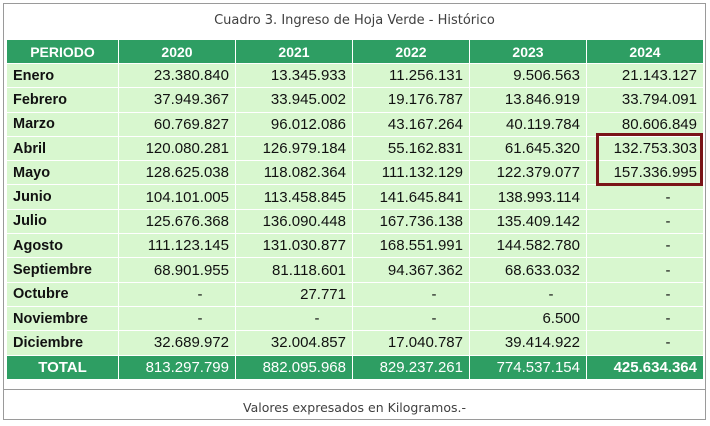 The image size is (710, 426). What do you see at coordinates (411, 343) in the screenshot?
I see `value-cell: 17.040.787` at bounding box center [411, 343].